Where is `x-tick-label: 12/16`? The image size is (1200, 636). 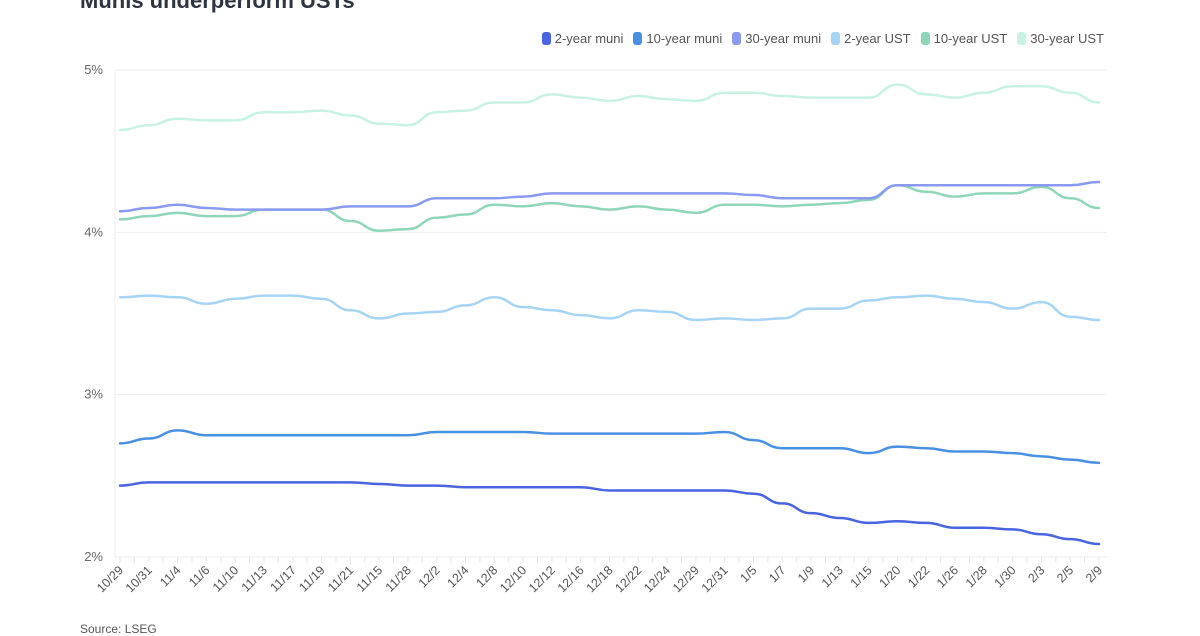 x-tick-label: 12/16 is located at coordinates (571, 579).